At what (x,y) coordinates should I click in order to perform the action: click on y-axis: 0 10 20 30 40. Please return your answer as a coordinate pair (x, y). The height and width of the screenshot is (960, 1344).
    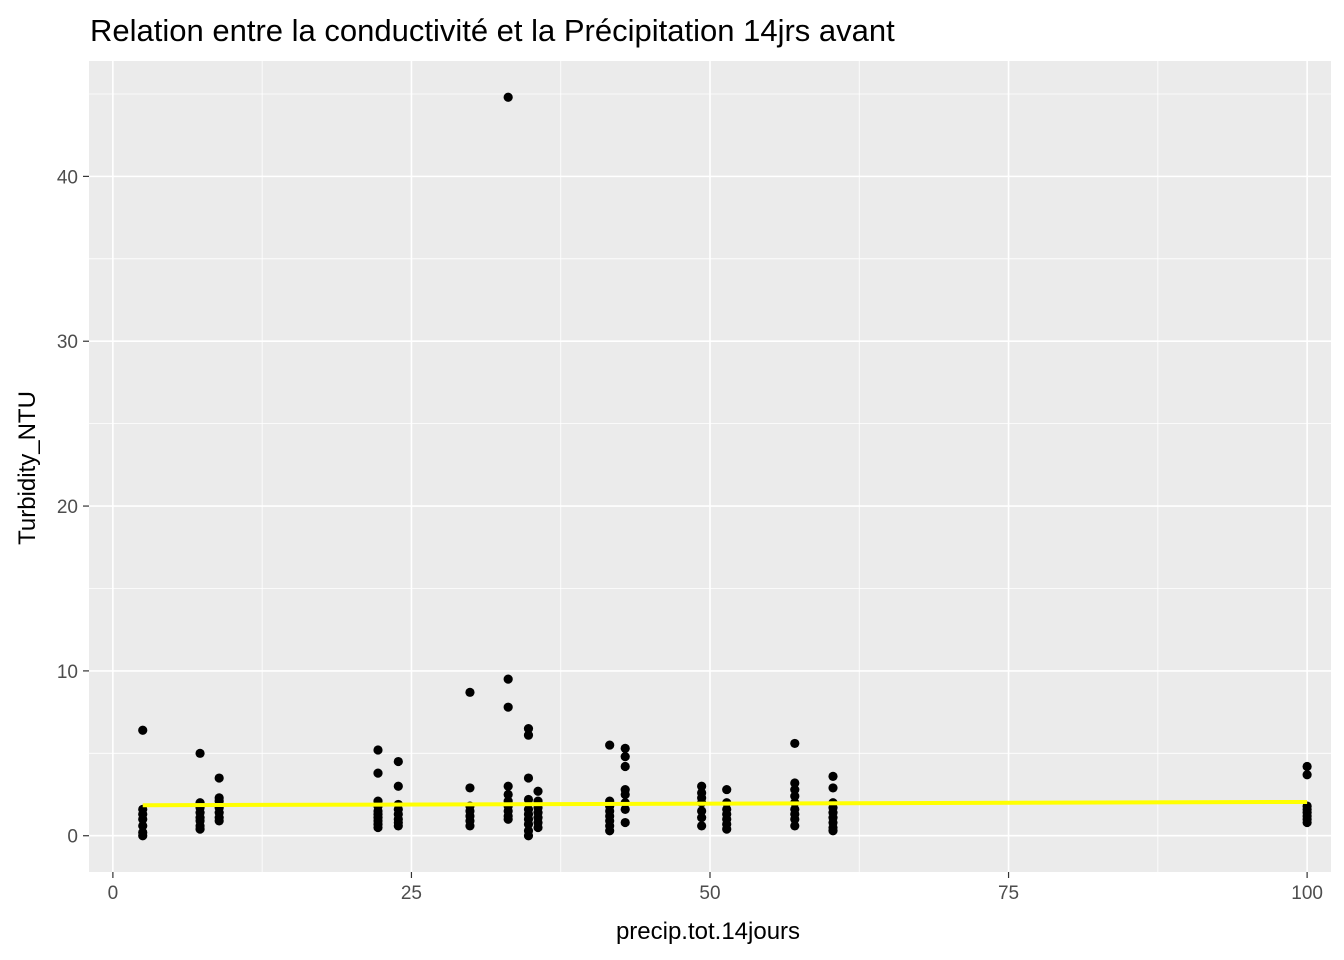
    Looking at the image, I should click on (73, 507).